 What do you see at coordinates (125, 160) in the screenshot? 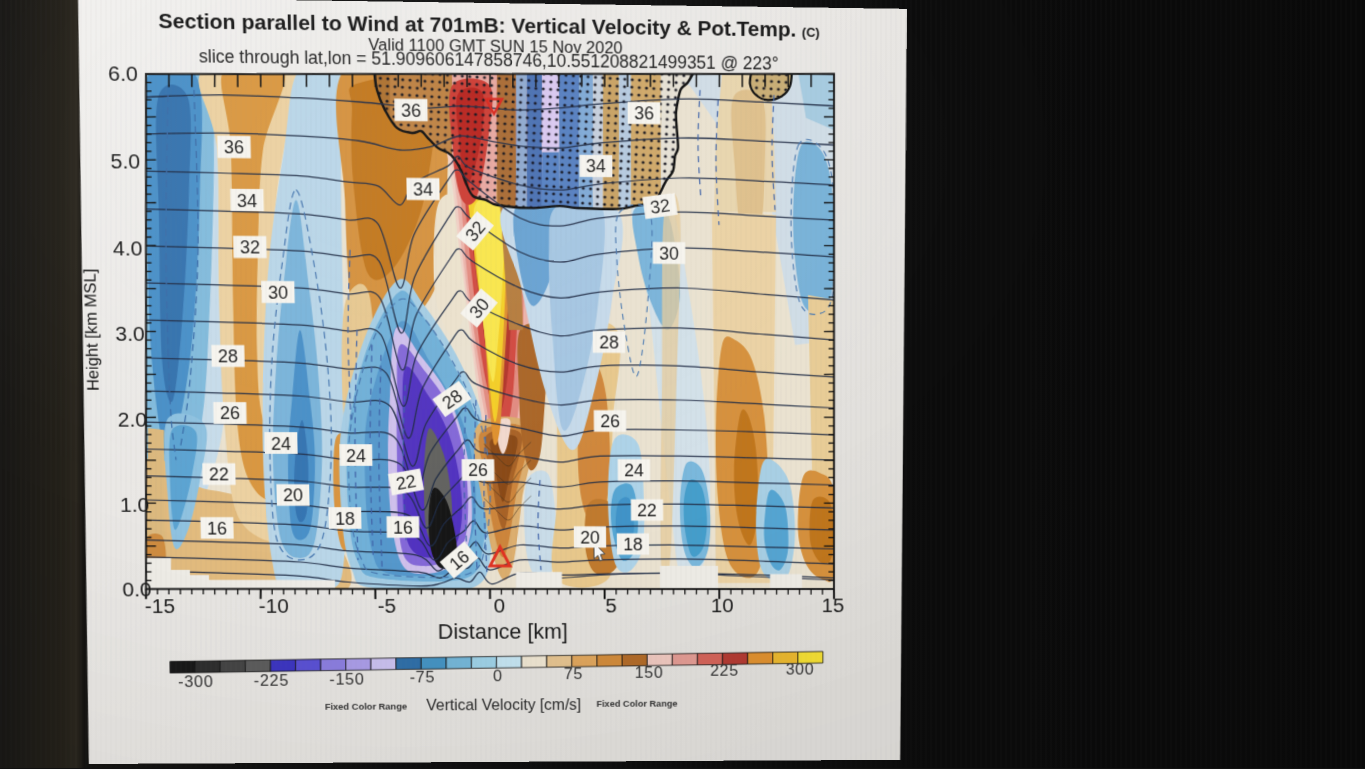
I see `svg-text: 5.0` at bounding box center [125, 160].